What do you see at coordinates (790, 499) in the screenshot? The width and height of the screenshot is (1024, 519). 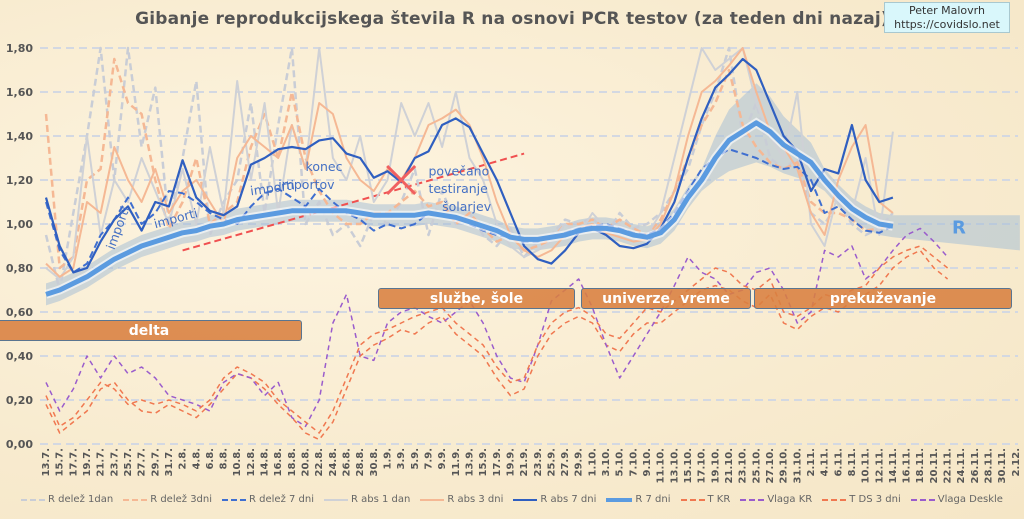 I see `legend-label: Vlaga KR` at bounding box center [790, 499].